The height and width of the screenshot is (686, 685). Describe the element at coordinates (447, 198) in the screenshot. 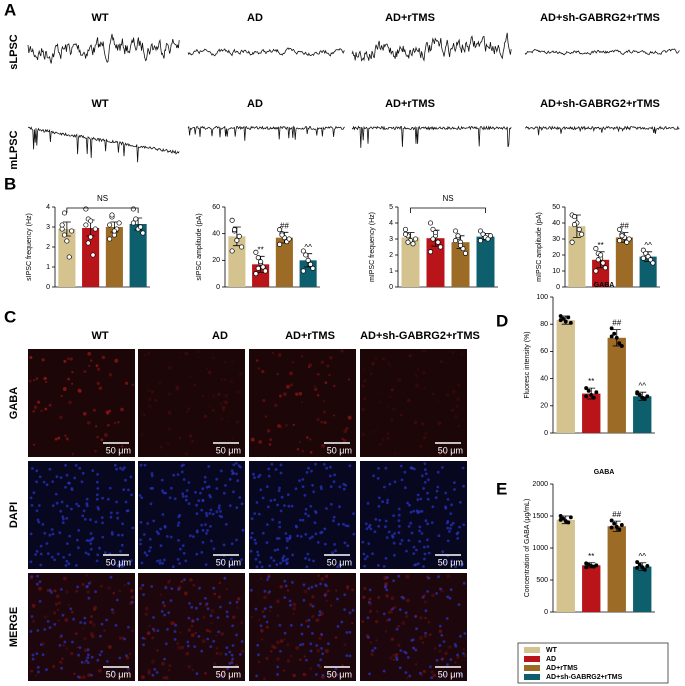

I see `bracket-label: NS` at that location.